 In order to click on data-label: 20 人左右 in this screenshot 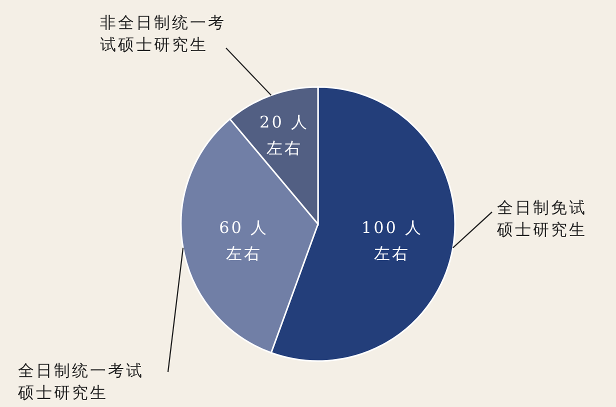, I will do `click(284, 135)`.